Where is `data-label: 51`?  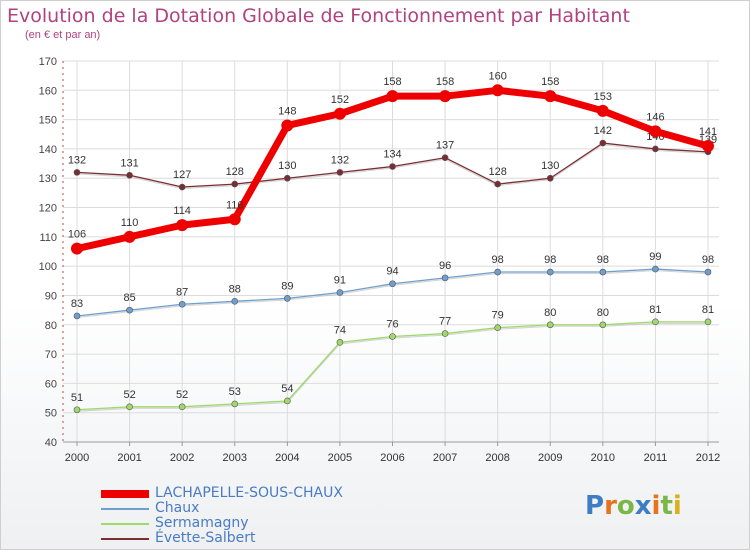
data-label: 51 is located at coordinates (77, 398).